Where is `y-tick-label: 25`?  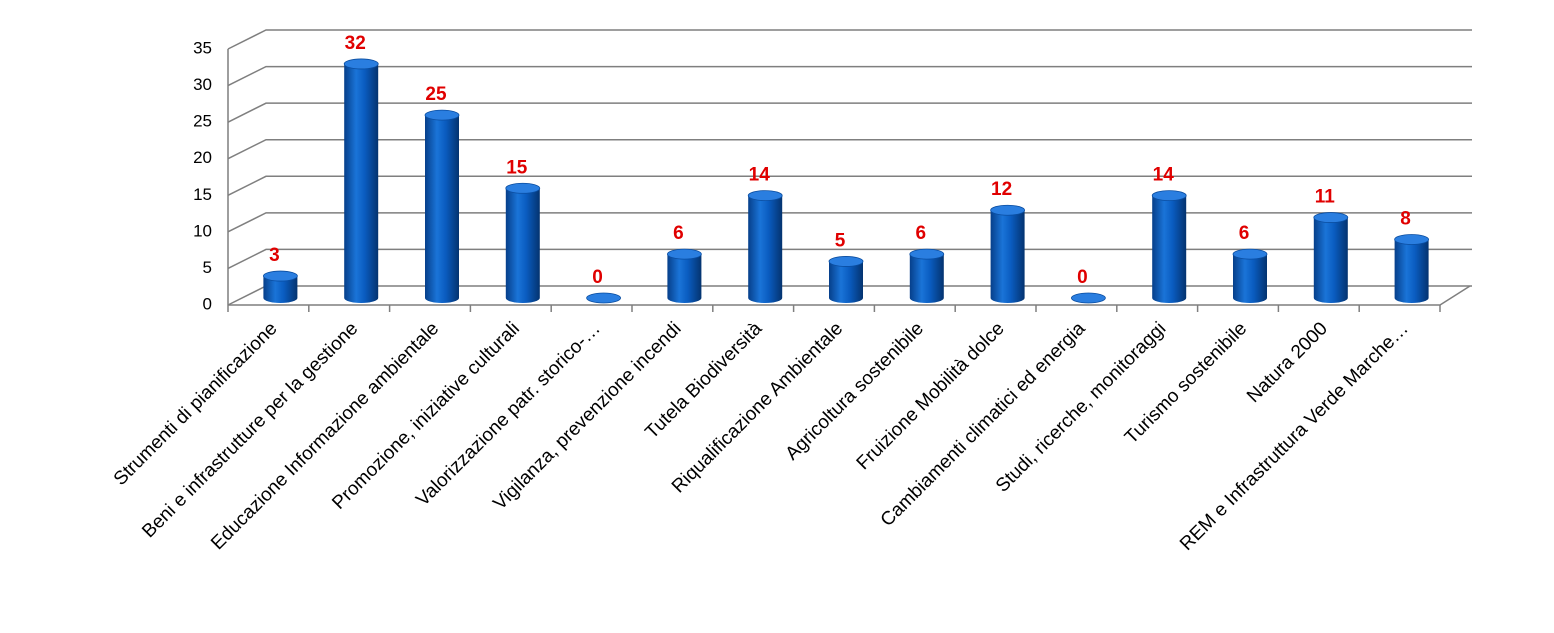
y-tick-label: 25 is located at coordinates (202, 121).